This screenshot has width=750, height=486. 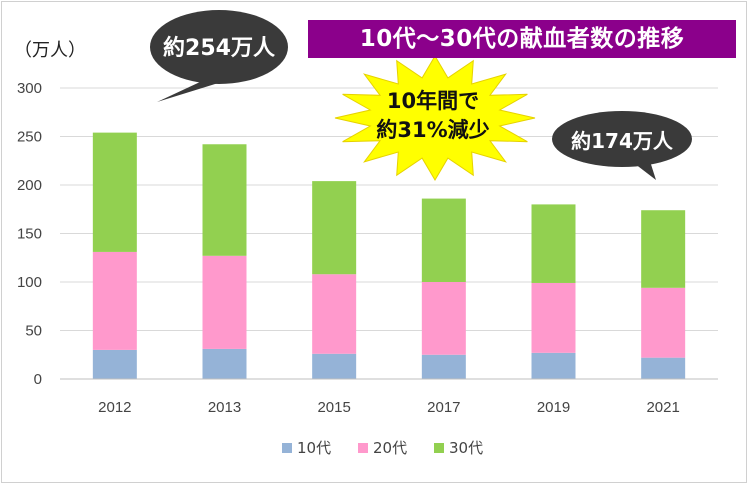 What do you see at coordinates (333, 407) in the screenshot?
I see `x-tick-label: 2015` at bounding box center [333, 407].